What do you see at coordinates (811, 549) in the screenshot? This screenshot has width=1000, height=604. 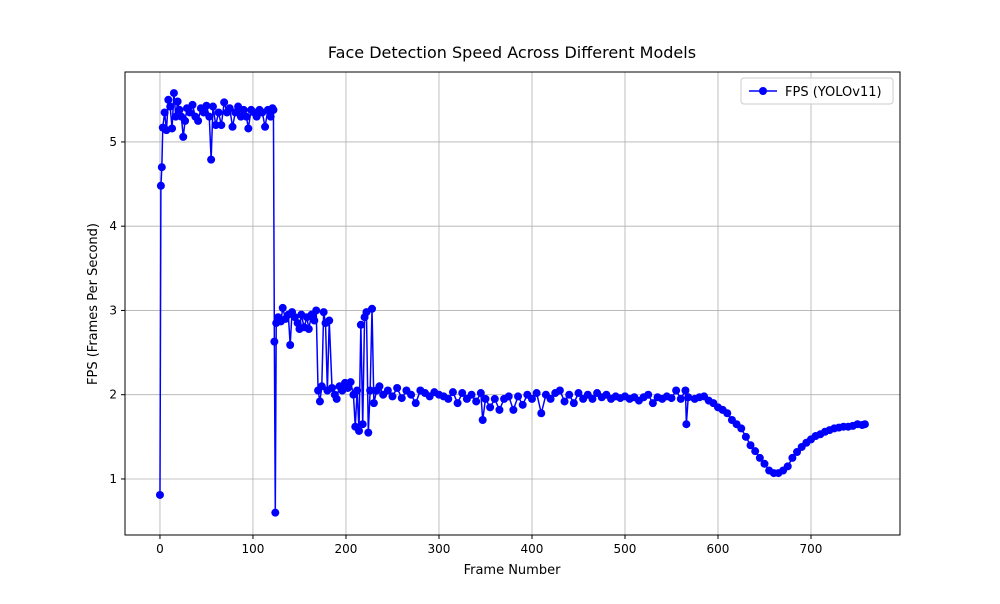 I see `x-tick-label: 700` at bounding box center [811, 549].